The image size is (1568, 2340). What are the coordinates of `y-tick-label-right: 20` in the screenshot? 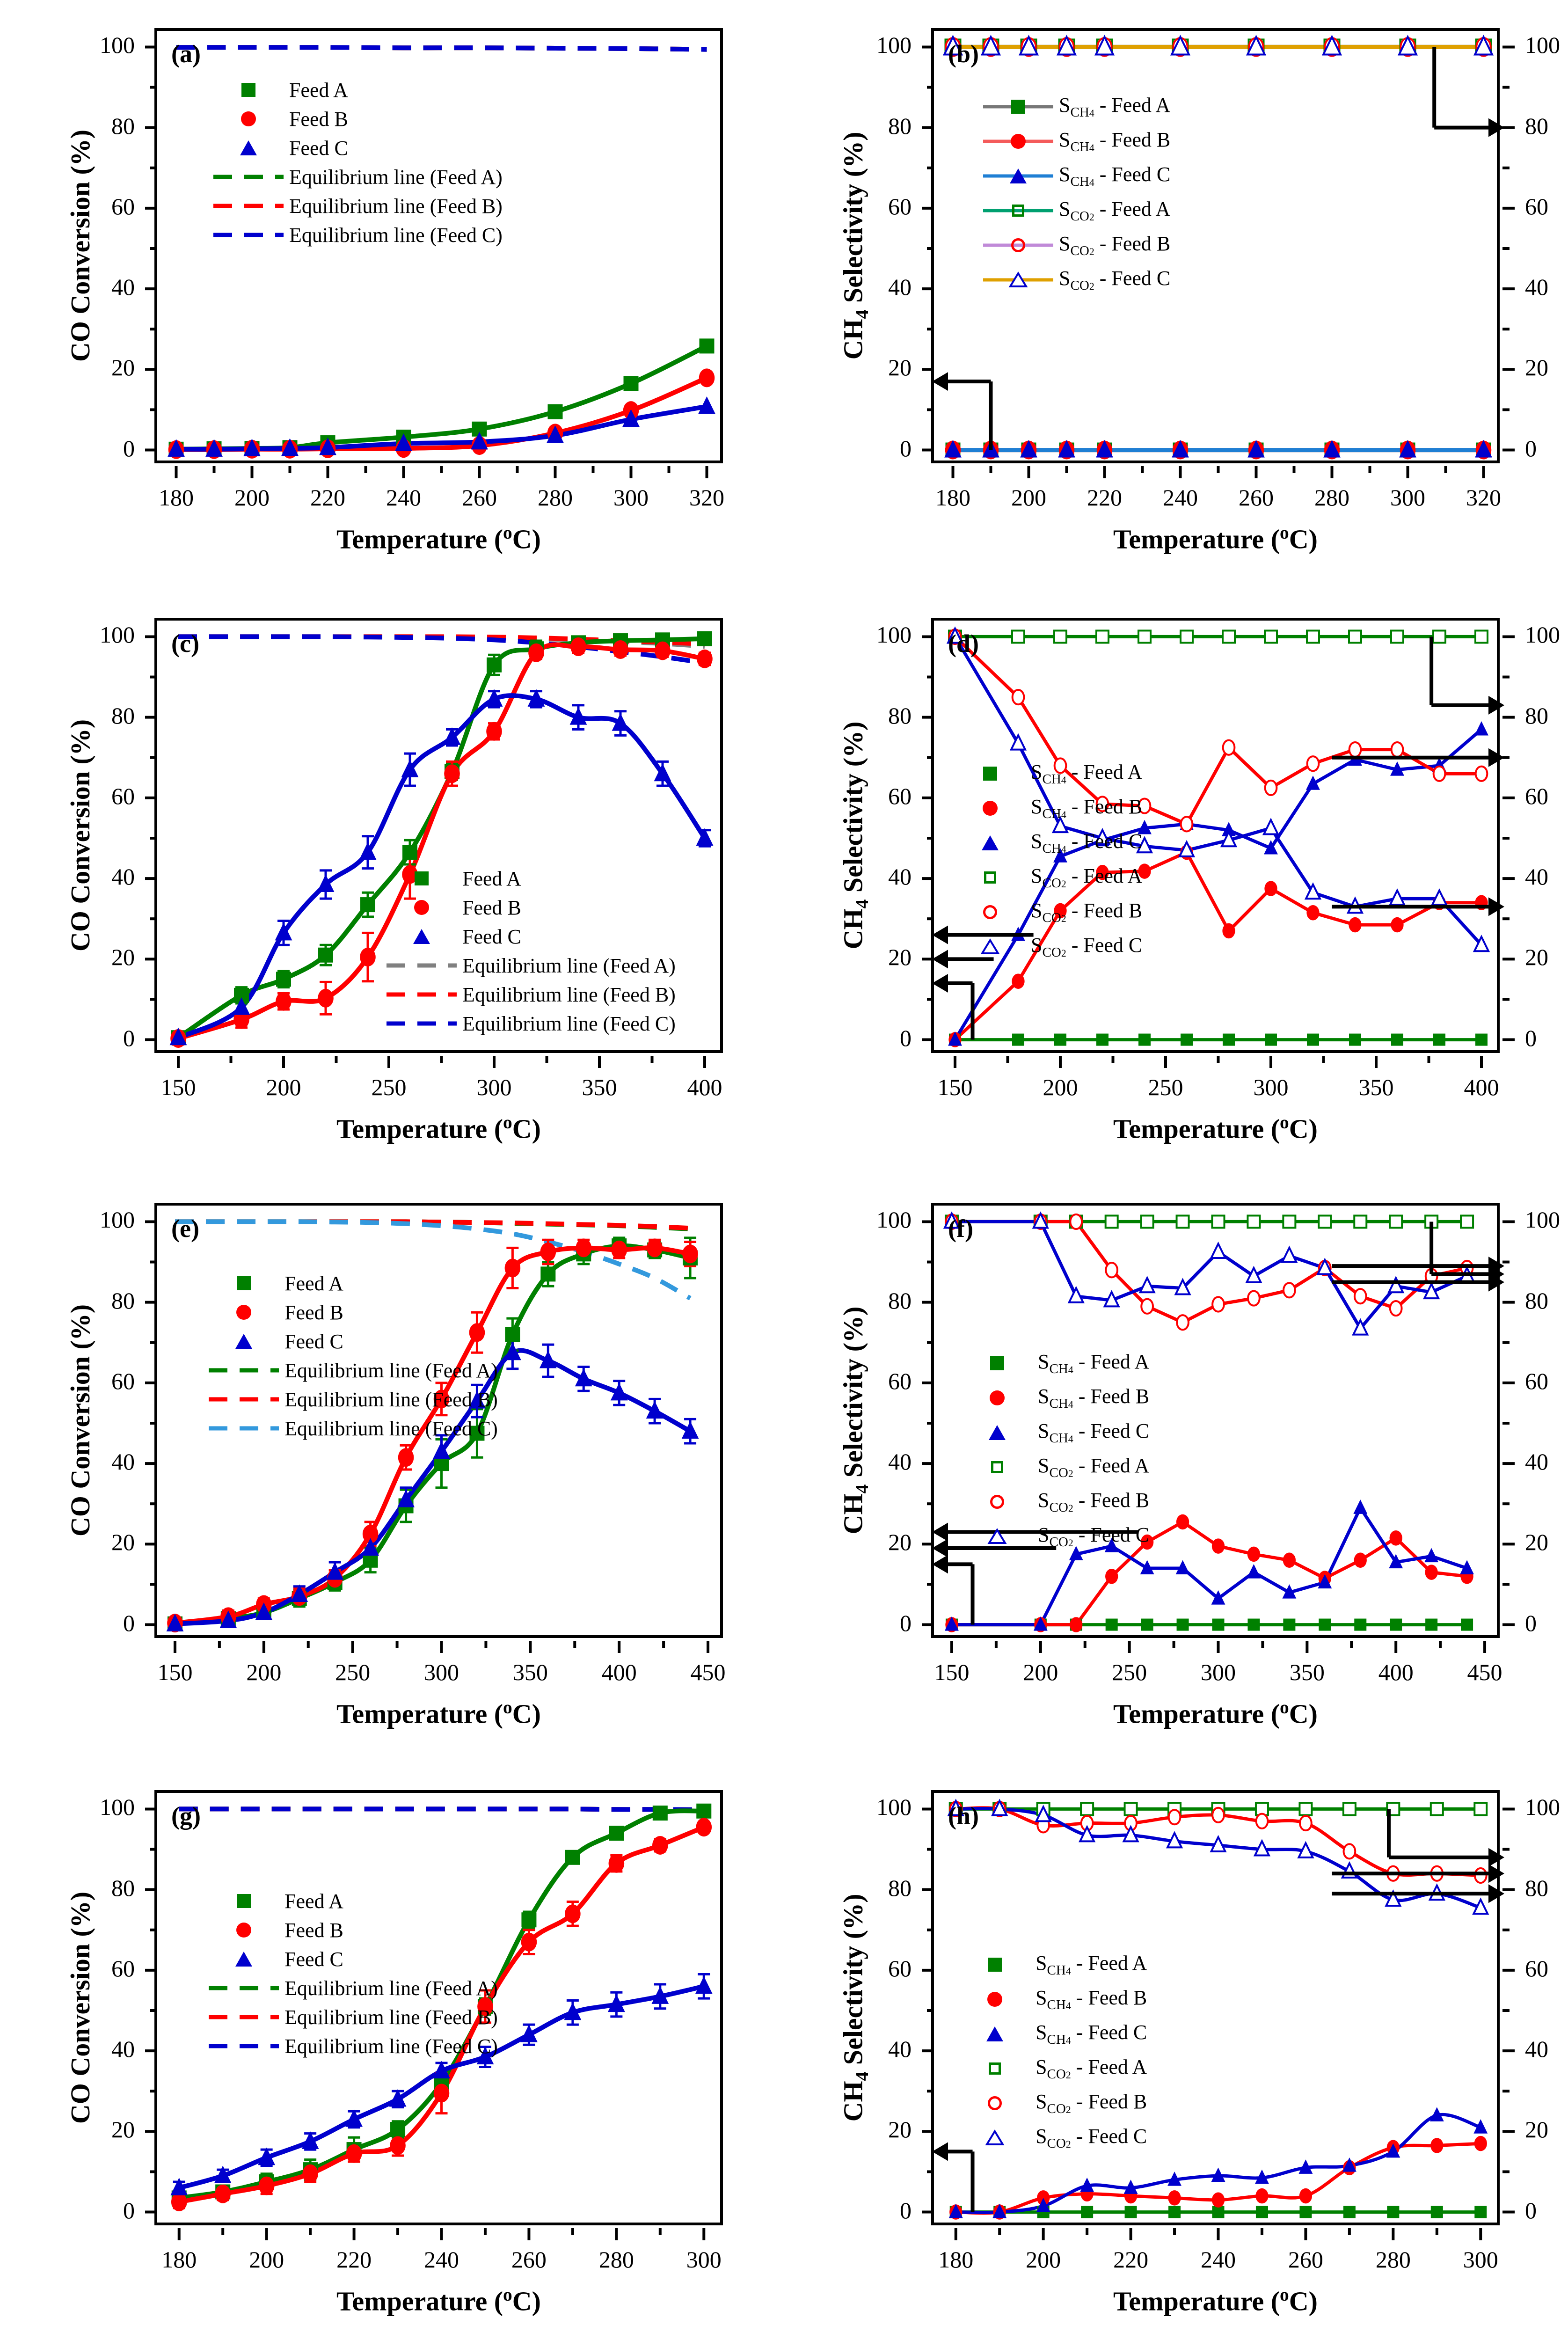 It's located at (1536, 2129).